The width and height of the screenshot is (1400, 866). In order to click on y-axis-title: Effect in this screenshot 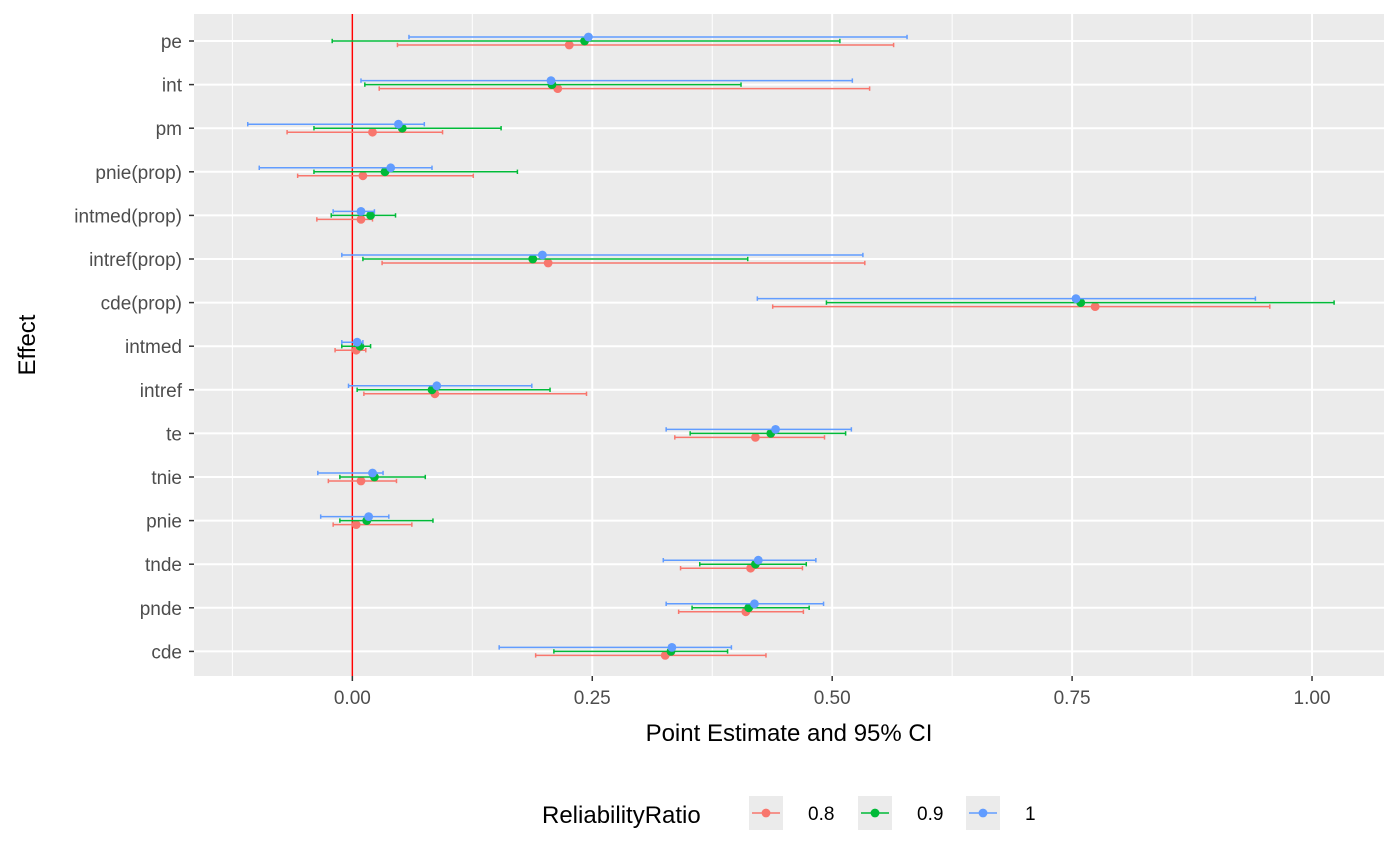, I will do `click(27, 344)`.